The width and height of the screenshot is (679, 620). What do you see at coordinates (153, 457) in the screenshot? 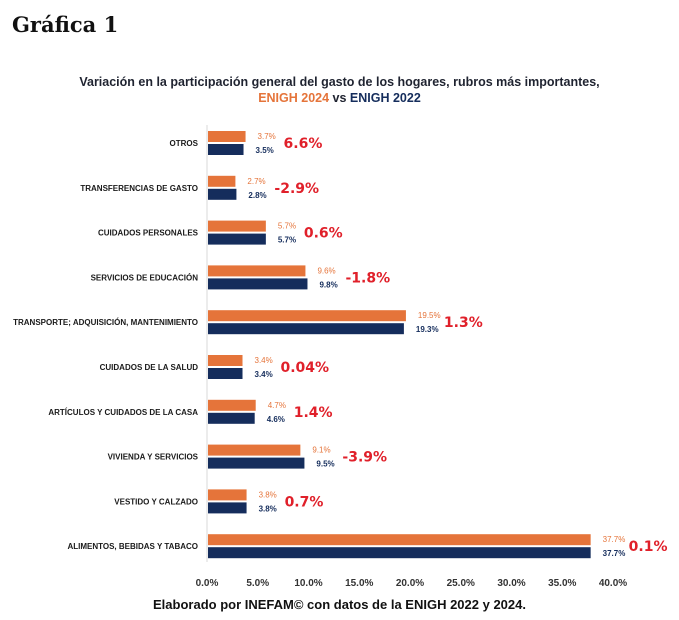
I see `category-label: VIVIENDA Y SERVICIOS` at bounding box center [153, 457].